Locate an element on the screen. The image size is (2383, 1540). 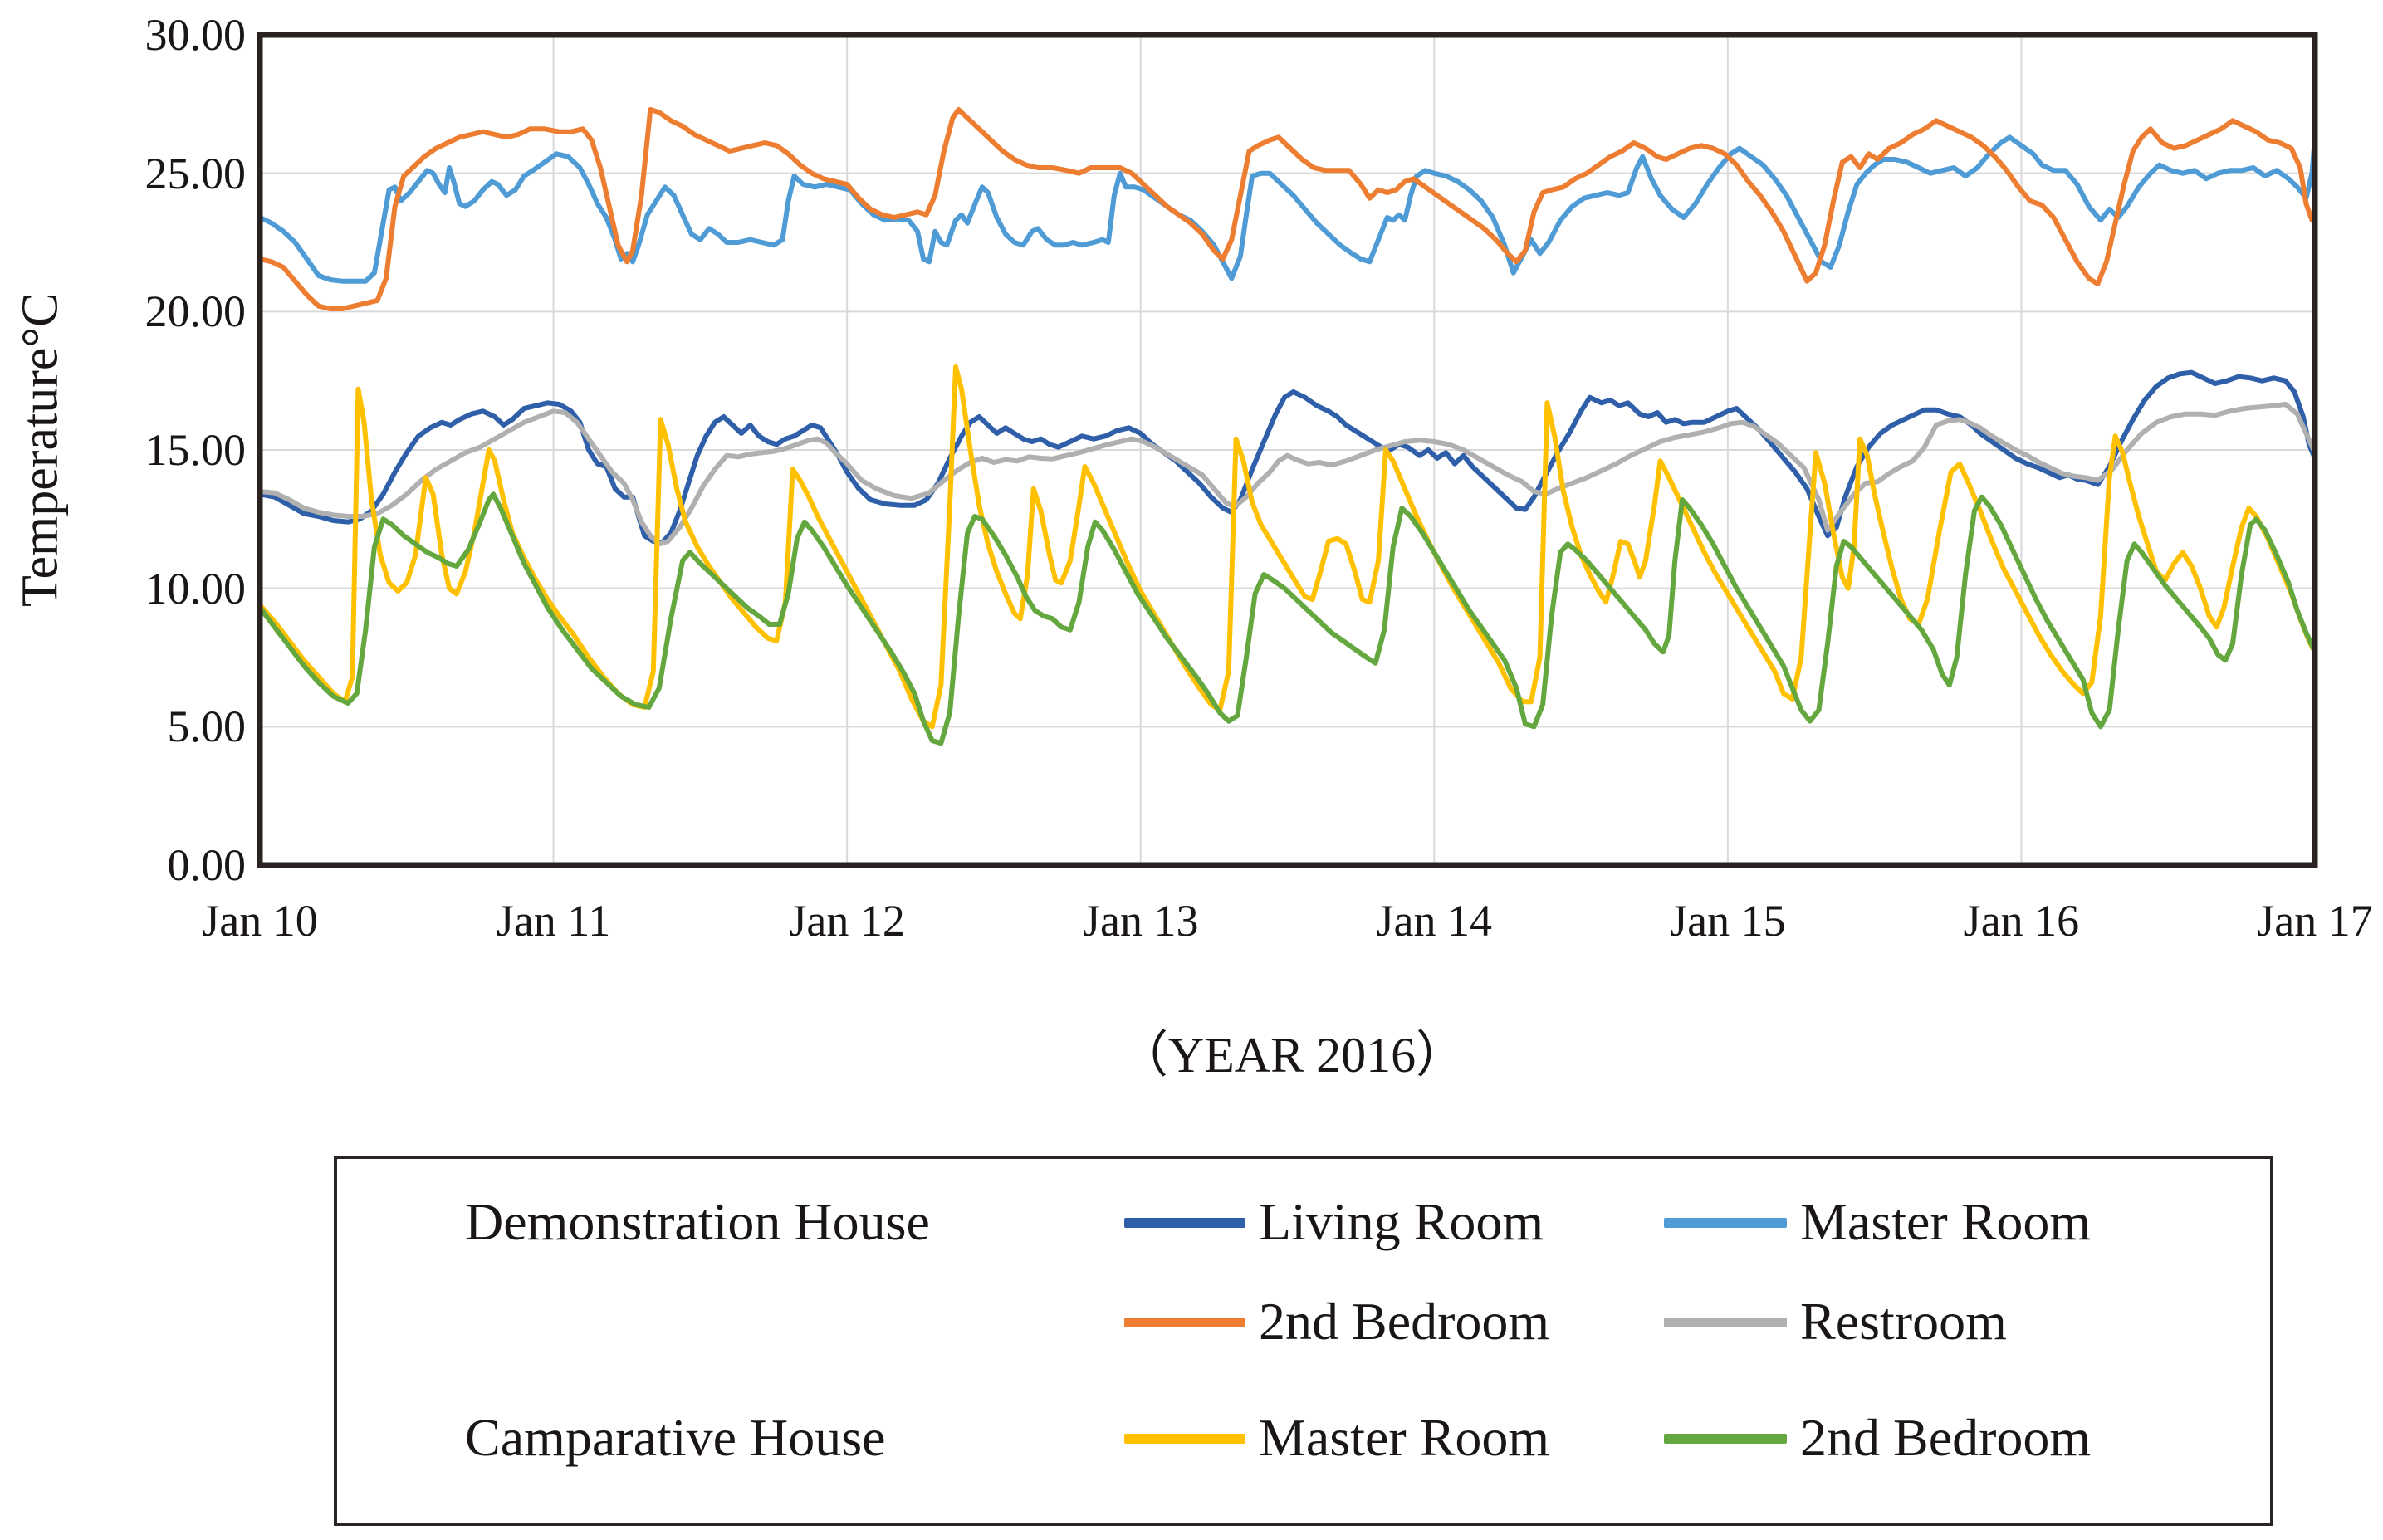
y-tick-label: 5.00 is located at coordinates (207, 727).